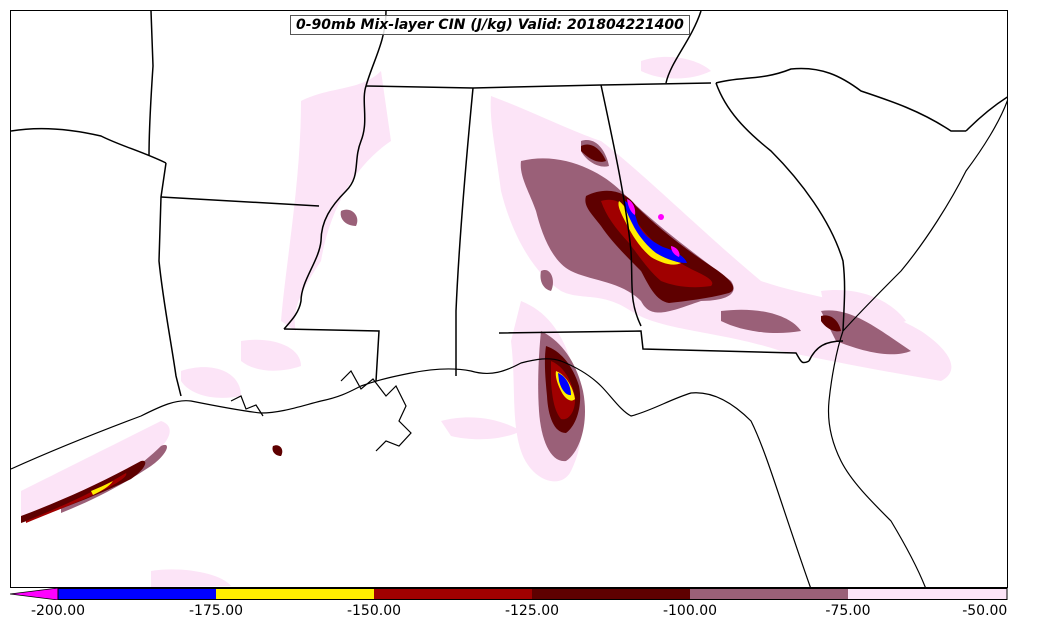 This screenshot has height=633, width=1044. I want to click on cin-shading-magenta, so click(653, 228).